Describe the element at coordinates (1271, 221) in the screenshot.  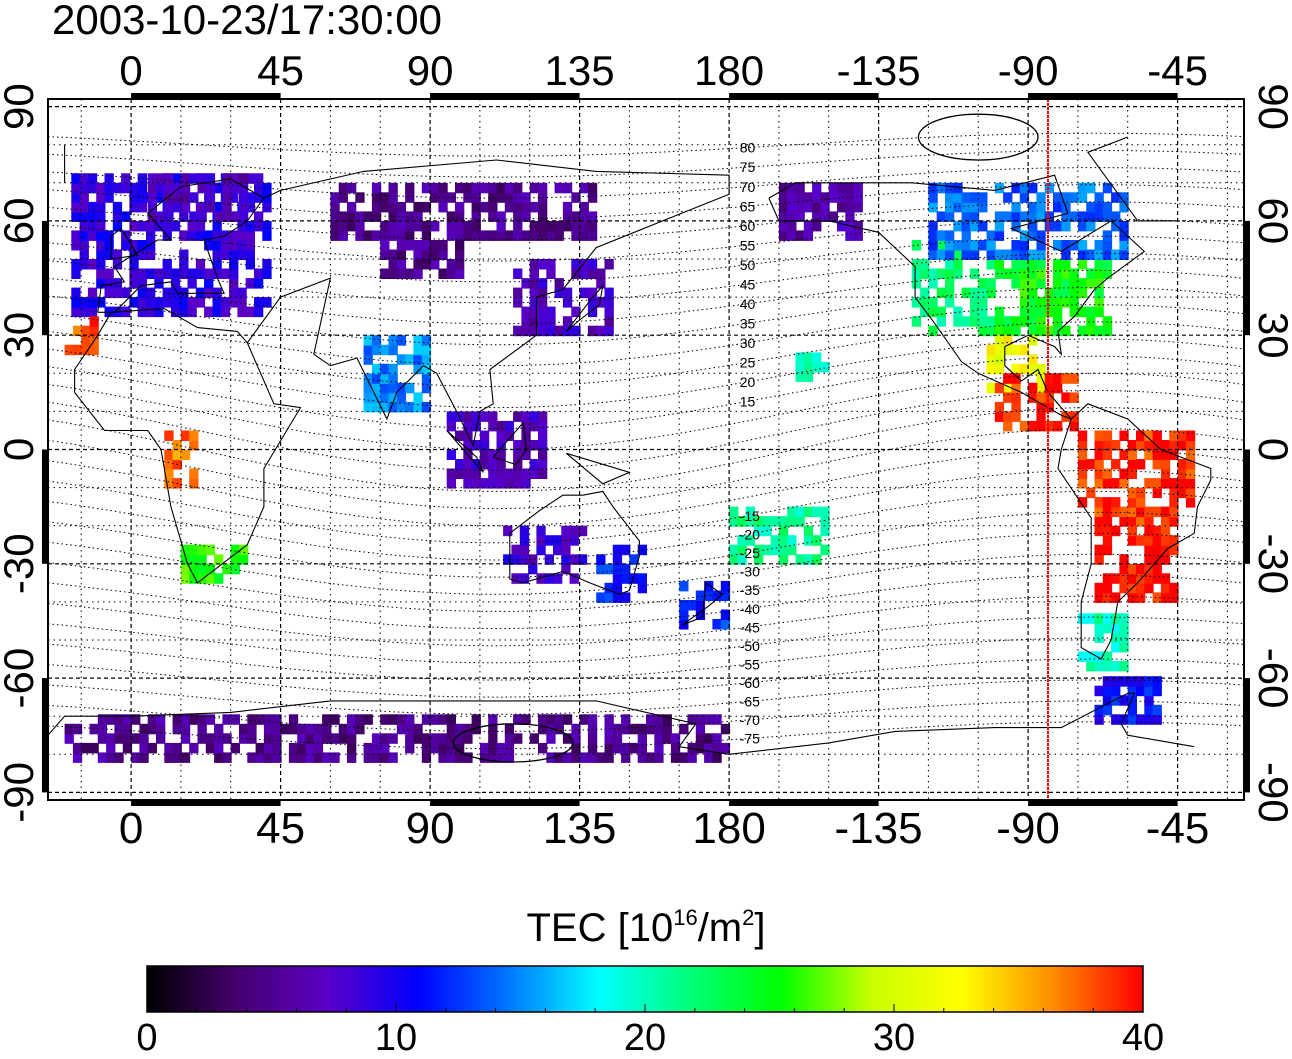
I see `lat-tick-label-right: 60` at that location.